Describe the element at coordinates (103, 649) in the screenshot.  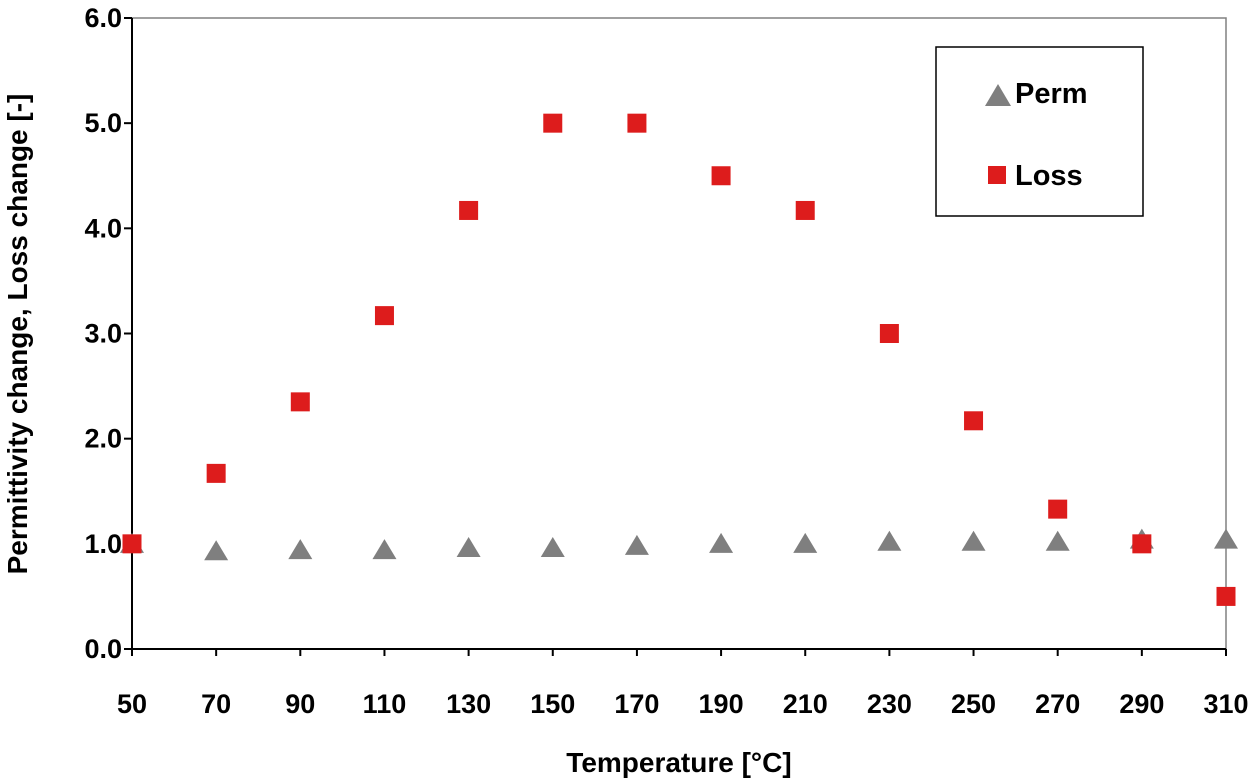
I see `y-tick-label: 0.0` at that location.